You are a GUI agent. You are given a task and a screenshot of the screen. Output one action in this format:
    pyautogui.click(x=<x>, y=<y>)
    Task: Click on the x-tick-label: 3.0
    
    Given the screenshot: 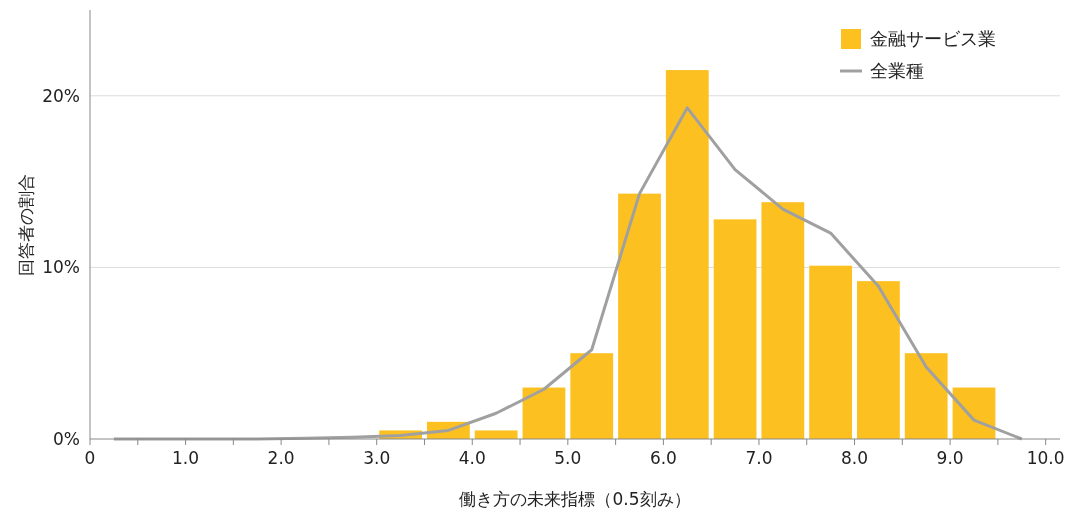 What is the action you would take?
    pyautogui.click(x=377, y=458)
    